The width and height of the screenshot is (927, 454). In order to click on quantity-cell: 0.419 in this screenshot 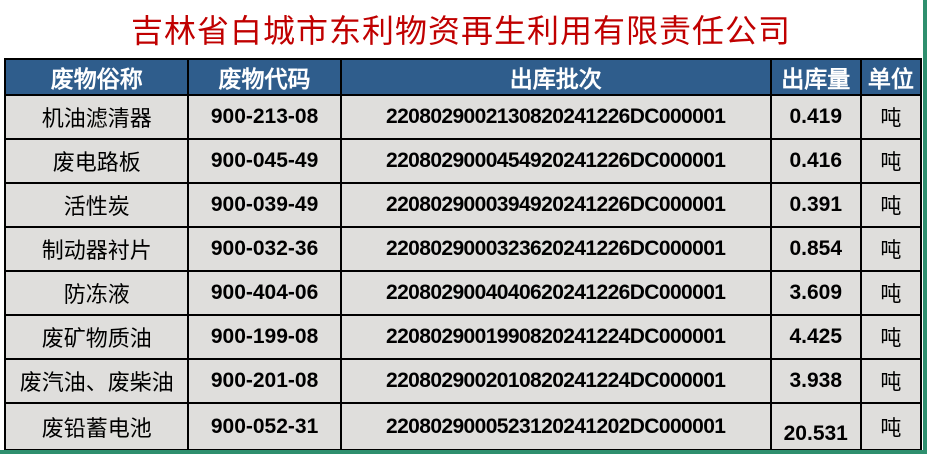, I will do `click(815, 117)`.